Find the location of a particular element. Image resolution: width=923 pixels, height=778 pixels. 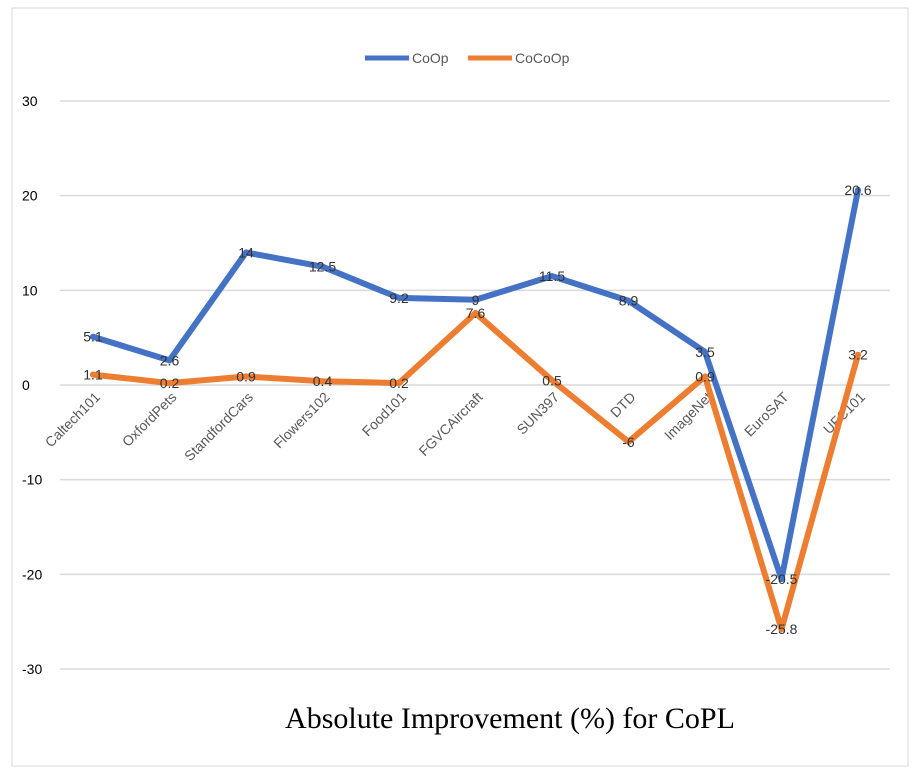

data-label: 3.2 is located at coordinates (858, 355).